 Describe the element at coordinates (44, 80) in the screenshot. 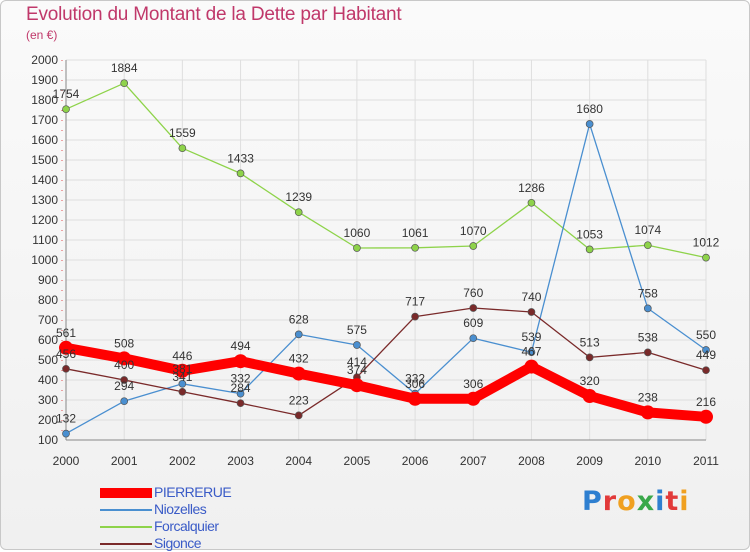

I see `y-tick-label: 1900` at that location.